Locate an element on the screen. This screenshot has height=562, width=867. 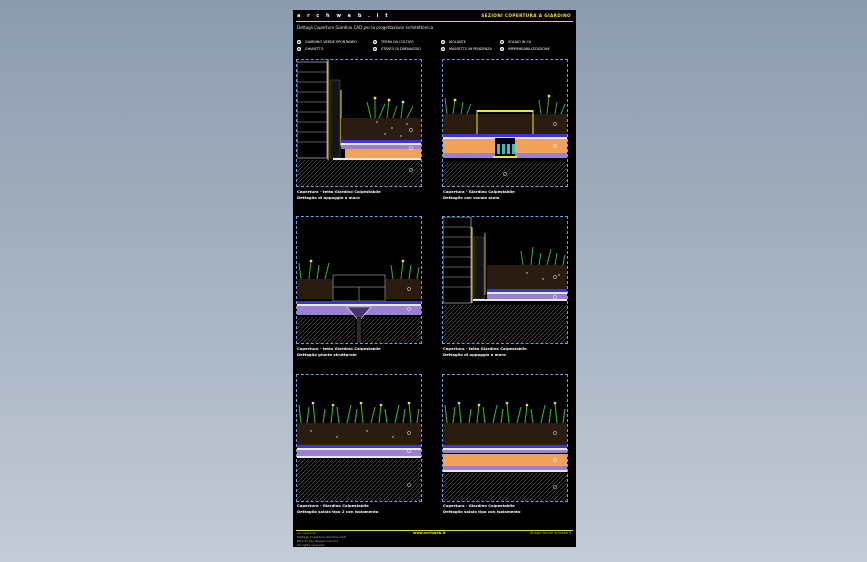
footer-divider is located at coordinates (434, 530).